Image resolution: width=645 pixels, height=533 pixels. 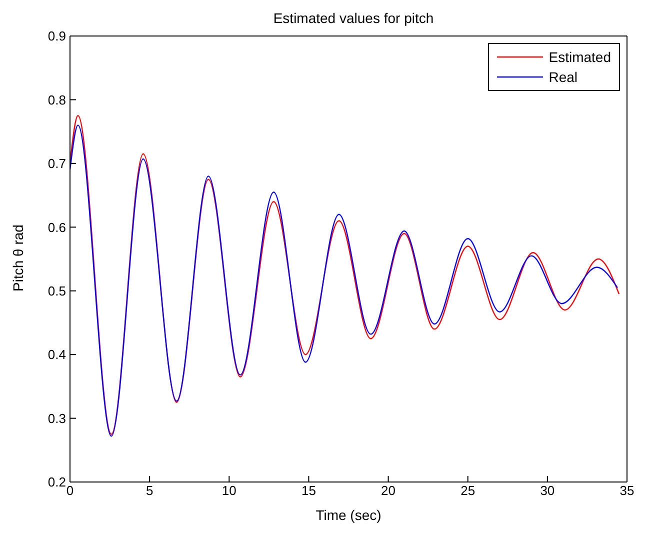 I want to click on y-tick-label: 0.4, so click(x=57, y=354).